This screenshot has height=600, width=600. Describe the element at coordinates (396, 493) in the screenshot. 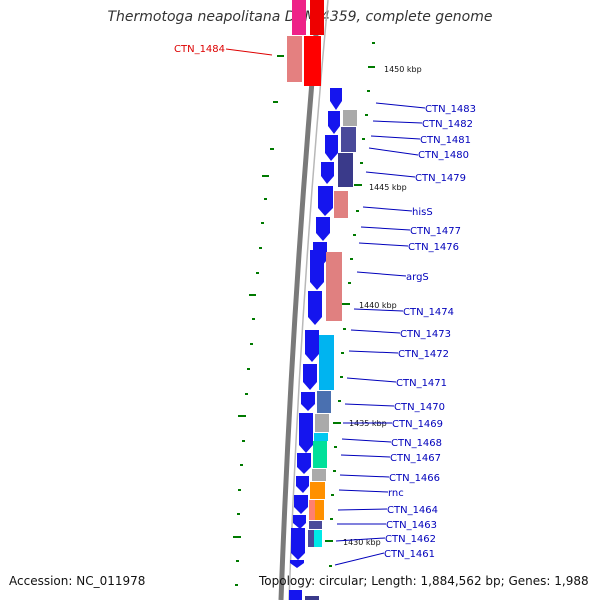

I see `gene-label: rnc` at that location.